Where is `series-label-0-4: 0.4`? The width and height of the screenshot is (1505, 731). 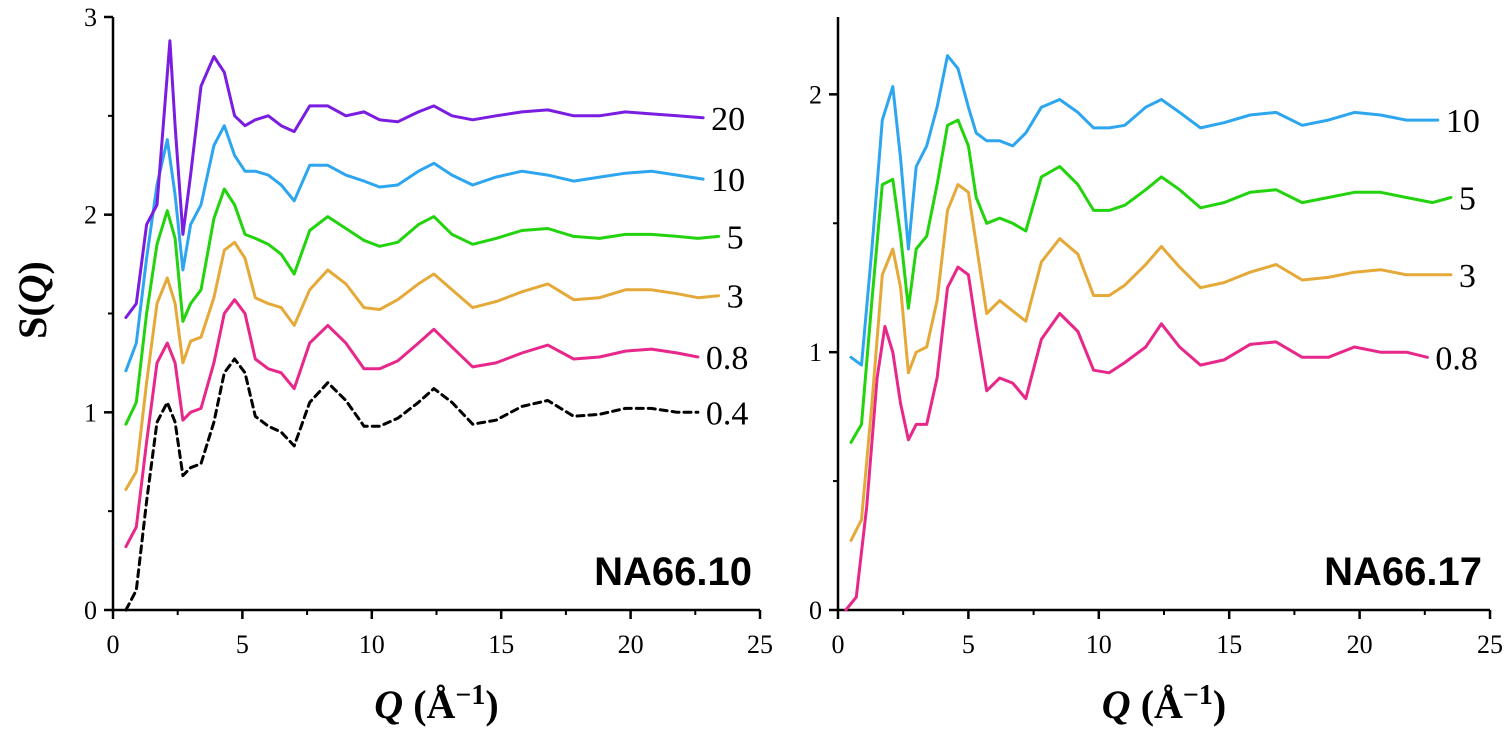 series-label-0-4: 0.4 is located at coordinates (727, 413).